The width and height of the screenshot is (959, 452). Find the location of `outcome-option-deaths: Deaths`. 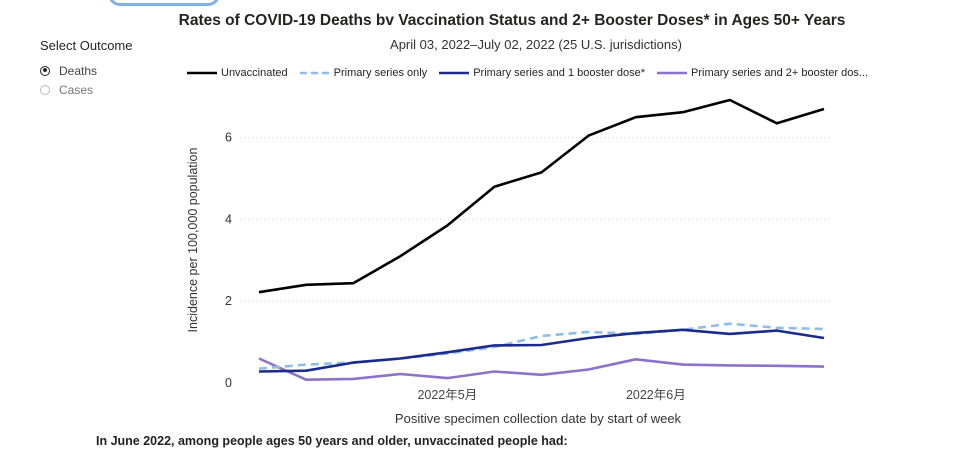

outcome-option-deaths: Deaths is located at coordinates (86, 70).